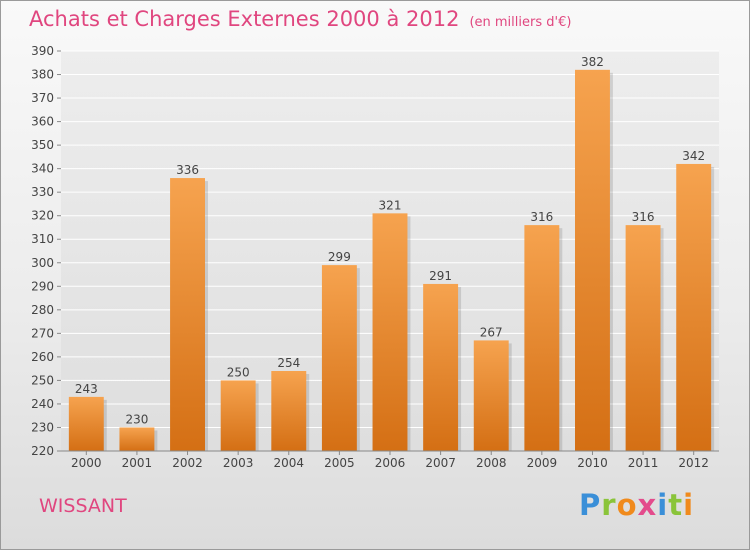  I want to click on logo-letter: r, so click(609, 505).